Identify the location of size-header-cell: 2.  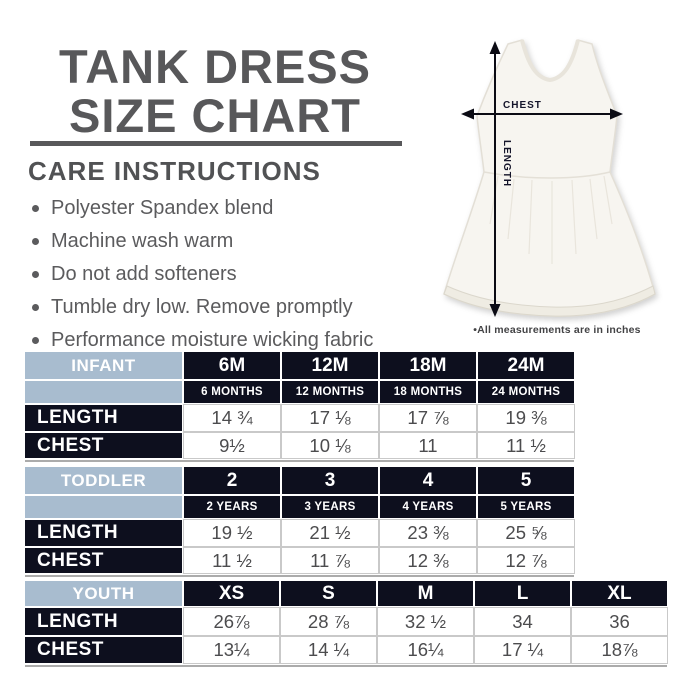
(232, 480).